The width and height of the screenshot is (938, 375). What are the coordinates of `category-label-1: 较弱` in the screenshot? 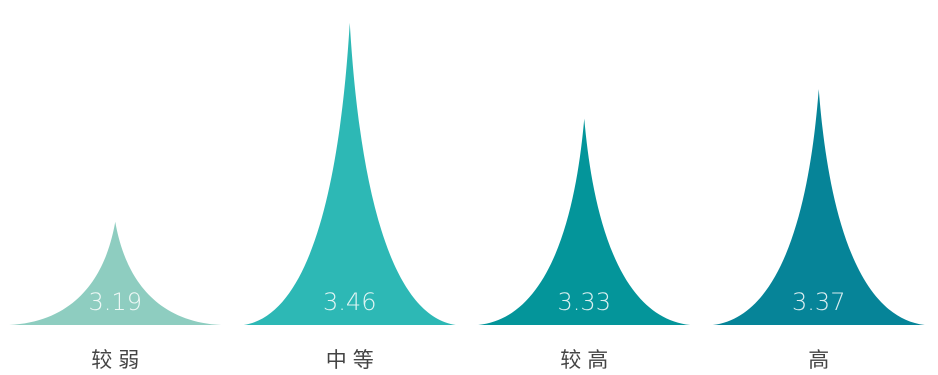 It's located at (118, 360).